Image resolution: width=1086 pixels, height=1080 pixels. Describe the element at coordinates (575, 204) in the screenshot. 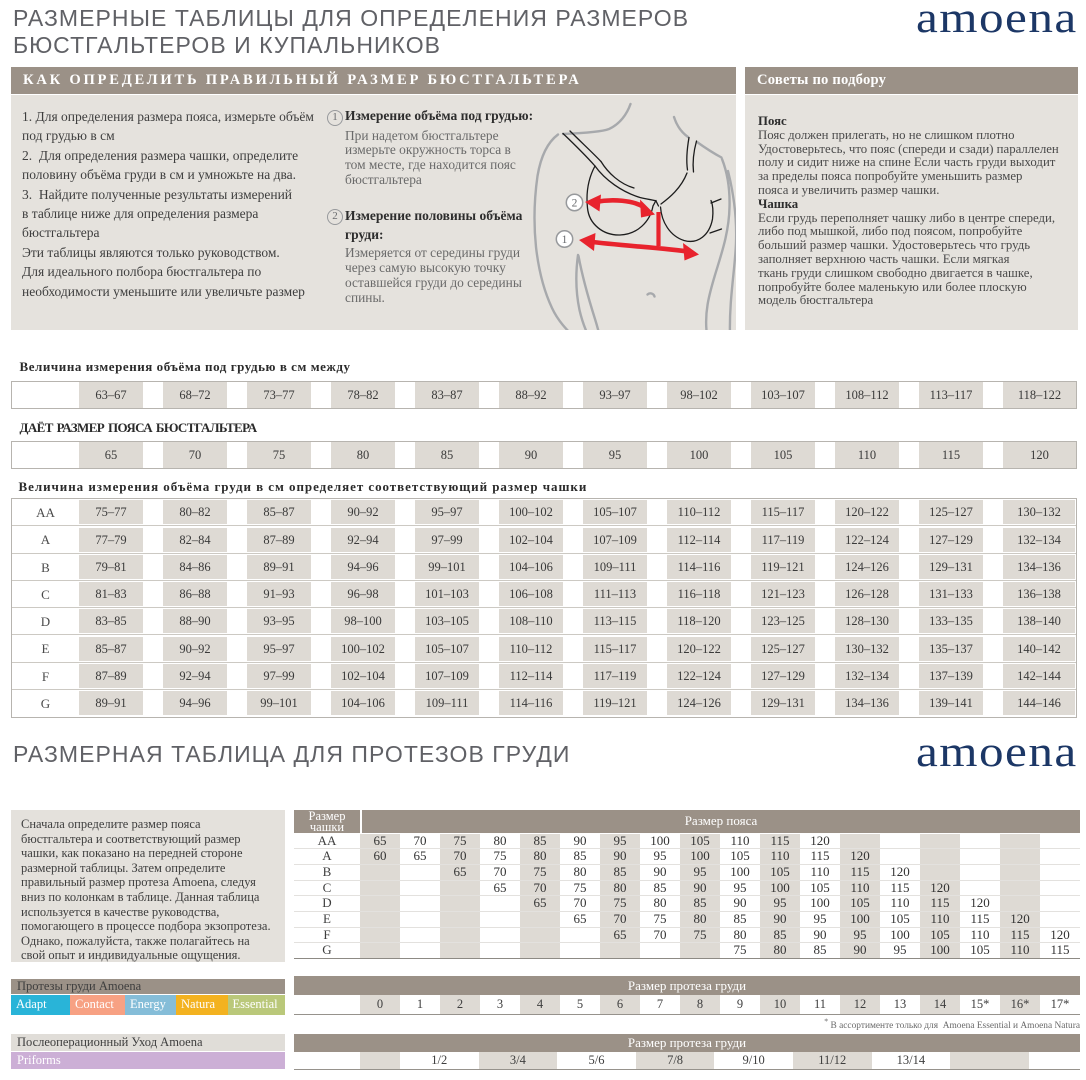

I see `svg-text: 2` at that location.